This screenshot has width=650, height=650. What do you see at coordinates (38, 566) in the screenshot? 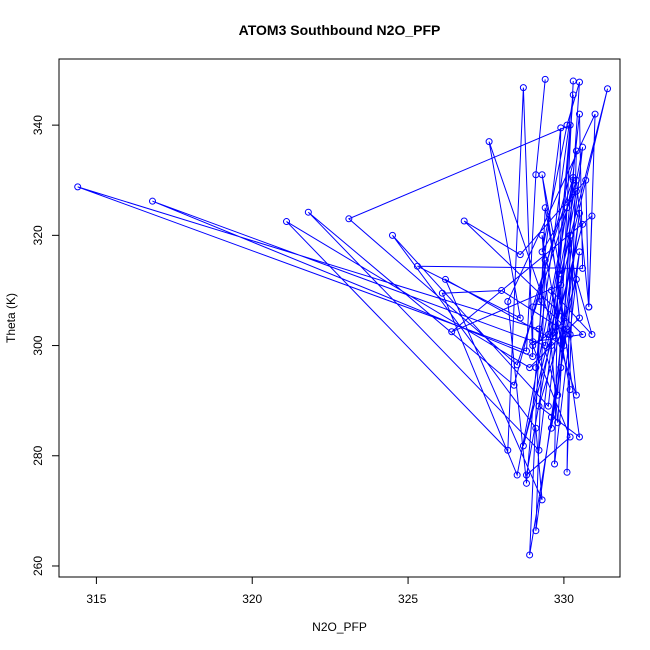
I see `y-tick-label: 260` at bounding box center [38, 566].